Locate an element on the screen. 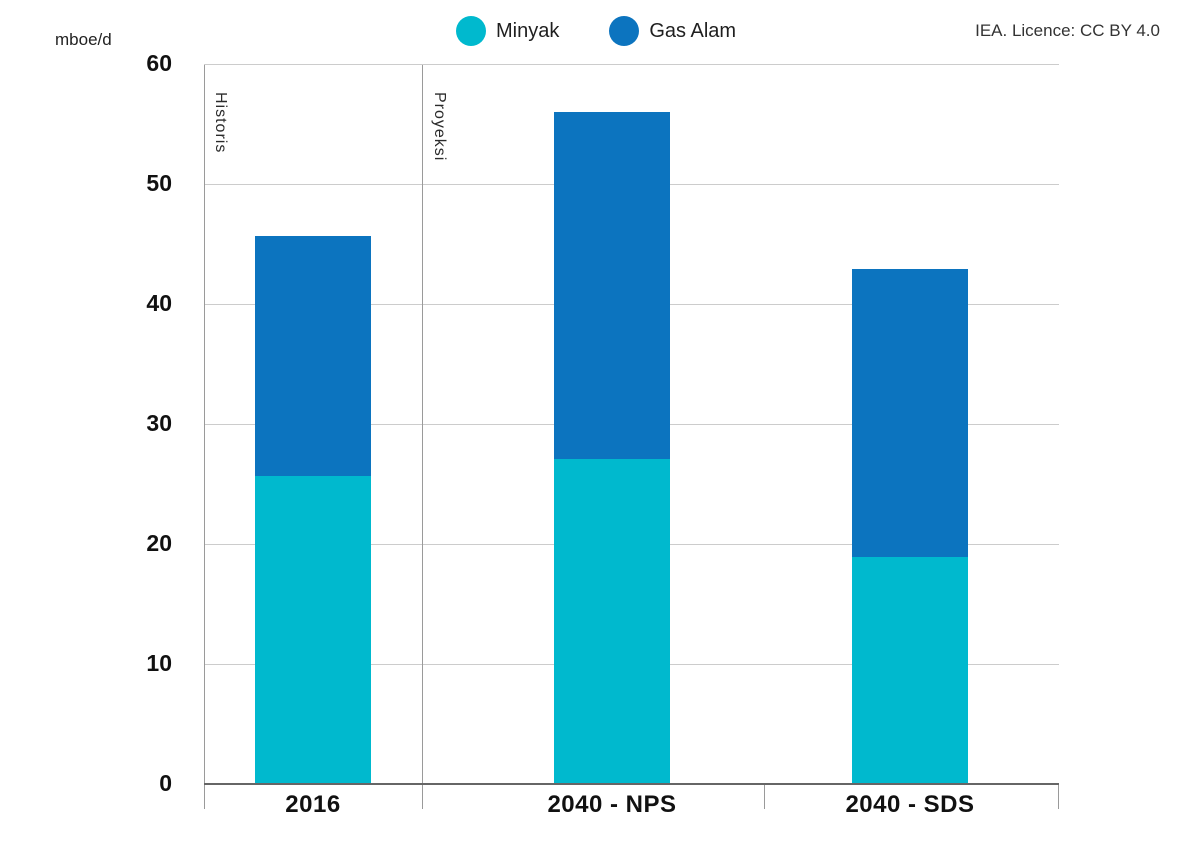 This screenshot has width=1200, height=848. bar-segment-minyak-2016 is located at coordinates (313, 629).